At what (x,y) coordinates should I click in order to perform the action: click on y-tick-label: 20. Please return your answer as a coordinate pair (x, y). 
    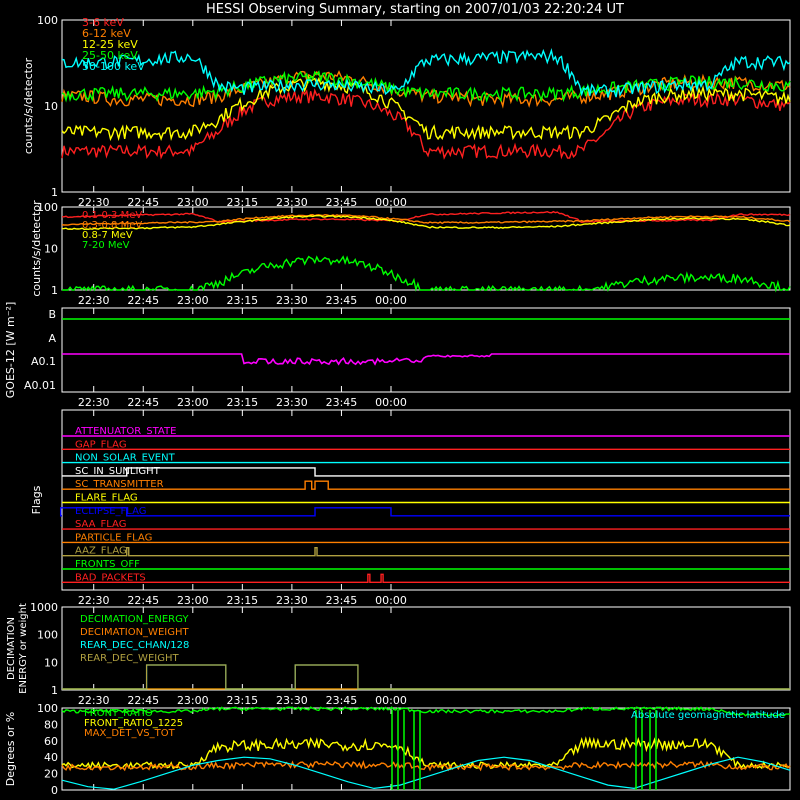
    Looking at the image, I should click on (51, 774).